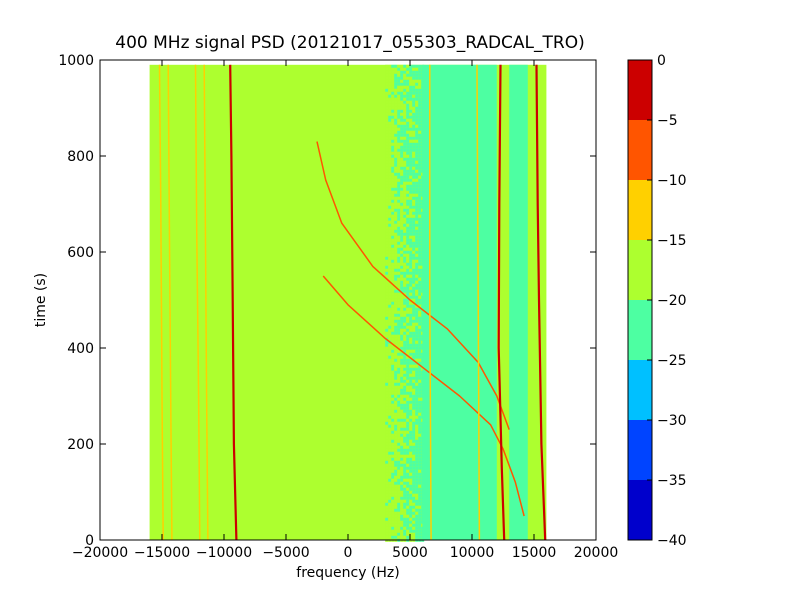 Image resolution: width=800 pixels, height=600 pixels. I want to click on colorbar-tick-label: −10, so click(672, 181).